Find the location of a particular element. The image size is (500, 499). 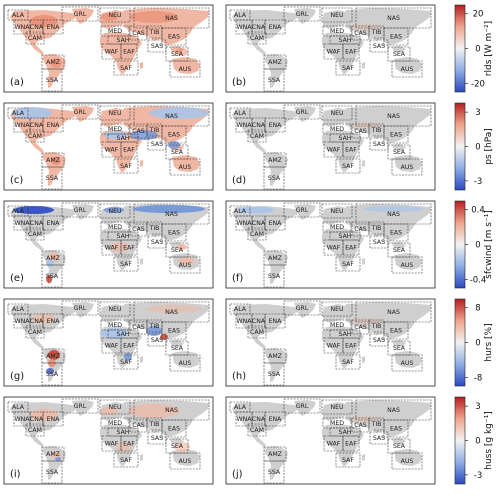

colorbar-tick-label: 0 is located at coordinates (477, 246).